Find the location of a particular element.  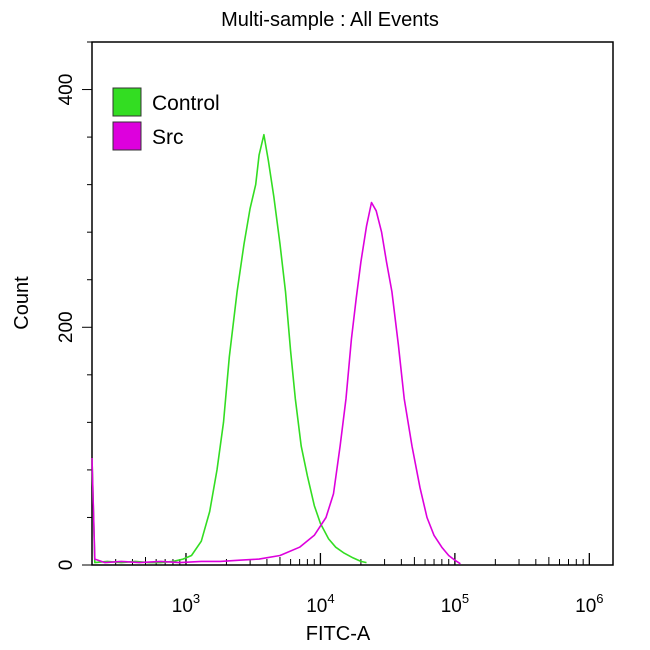

x-tick-label: 10³ is located at coordinates (186, 604).